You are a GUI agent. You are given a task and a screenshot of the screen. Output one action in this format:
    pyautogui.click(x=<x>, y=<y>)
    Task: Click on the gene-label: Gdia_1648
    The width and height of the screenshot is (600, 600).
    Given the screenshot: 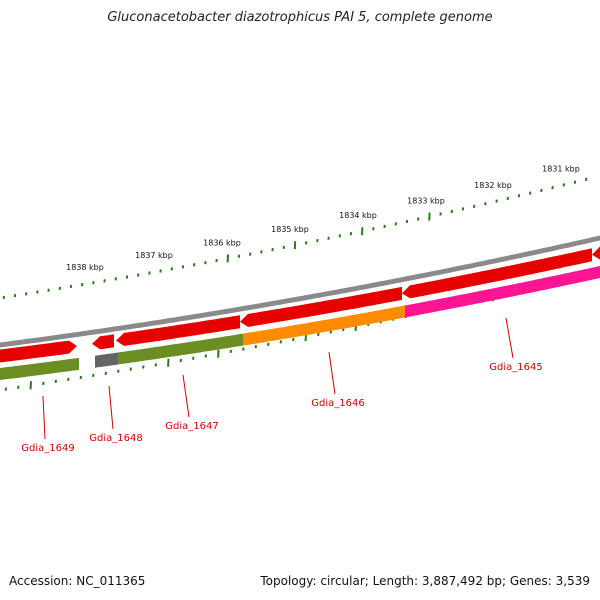 What is the action you would take?
    pyautogui.click(x=115, y=438)
    